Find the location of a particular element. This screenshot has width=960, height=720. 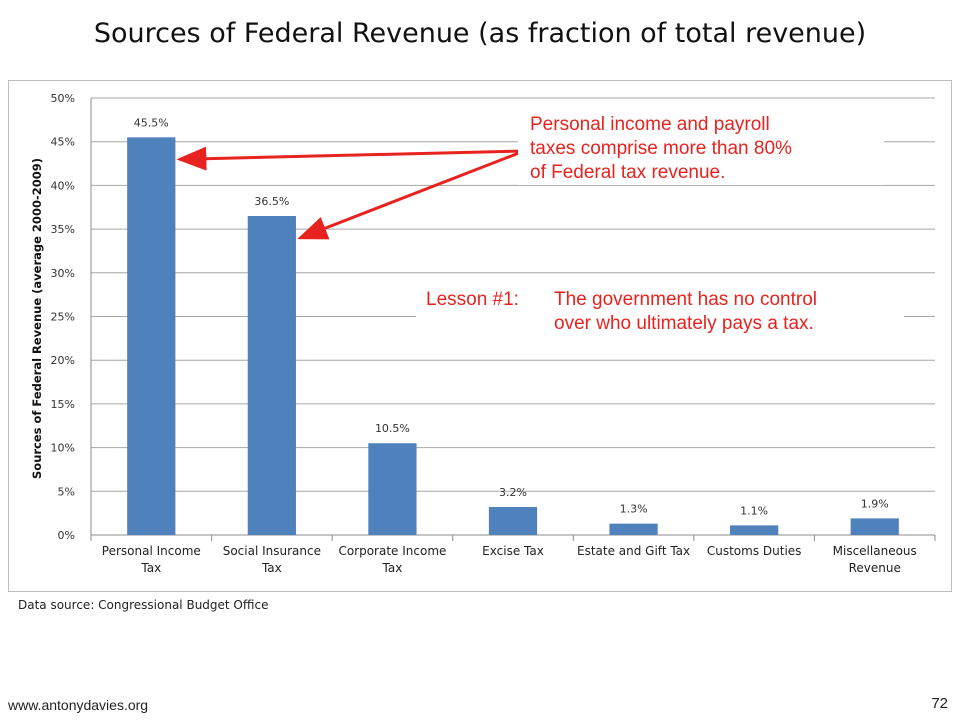

x-category-label: Social Insurance is located at coordinates (272, 551).